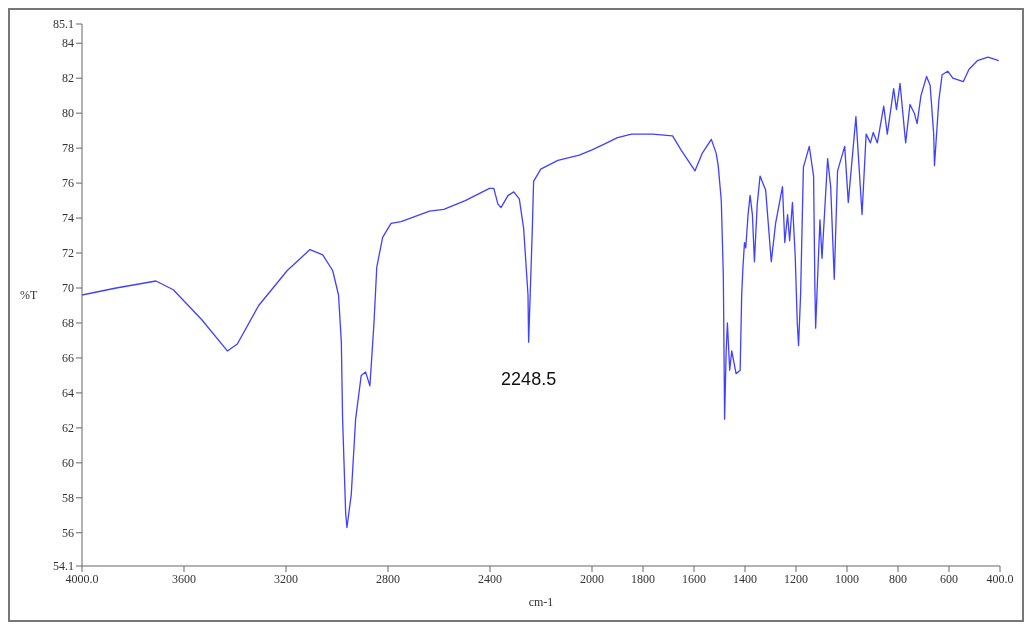 The height and width of the screenshot is (629, 1032). What do you see at coordinates (68, 78) in the screenshot?
I see `y-tick-label: 82` at bounding box center [68, 78].